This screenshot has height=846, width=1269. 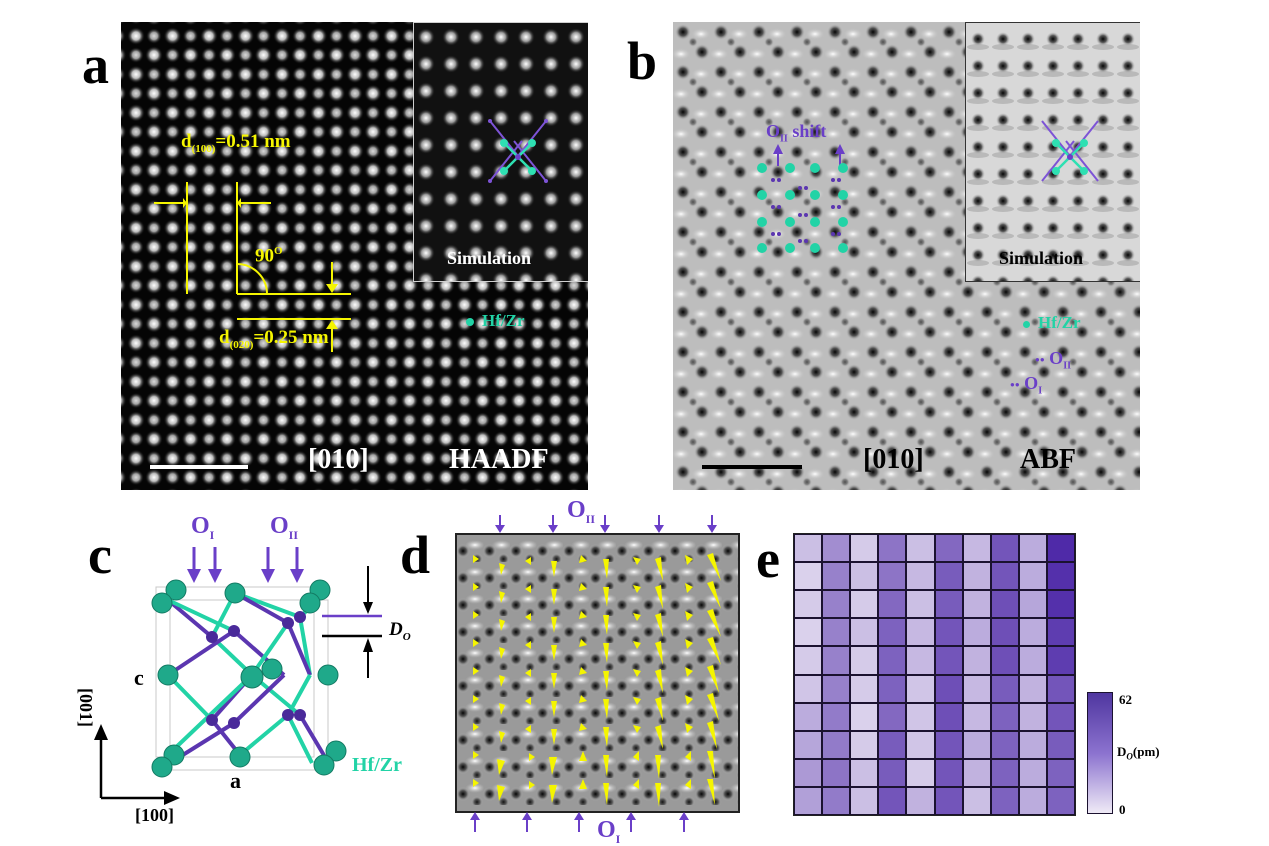 I want to click on haadf-simulation-inset: Simulation, so click(x=500, y=152).